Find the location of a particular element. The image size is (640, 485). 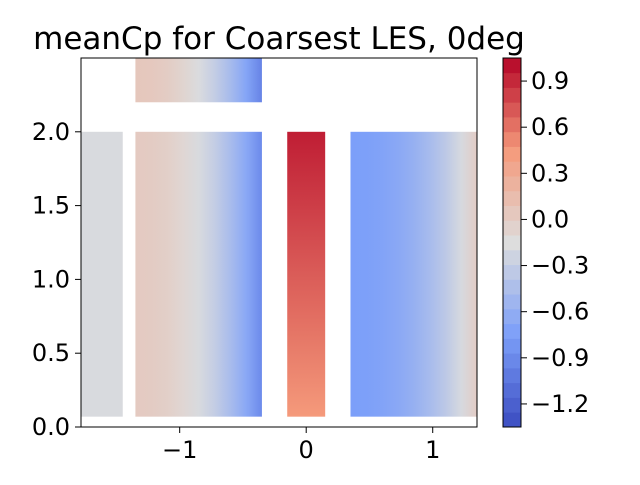

colorbar-tick-label: −0.9 is located at coordinates (560, 358).